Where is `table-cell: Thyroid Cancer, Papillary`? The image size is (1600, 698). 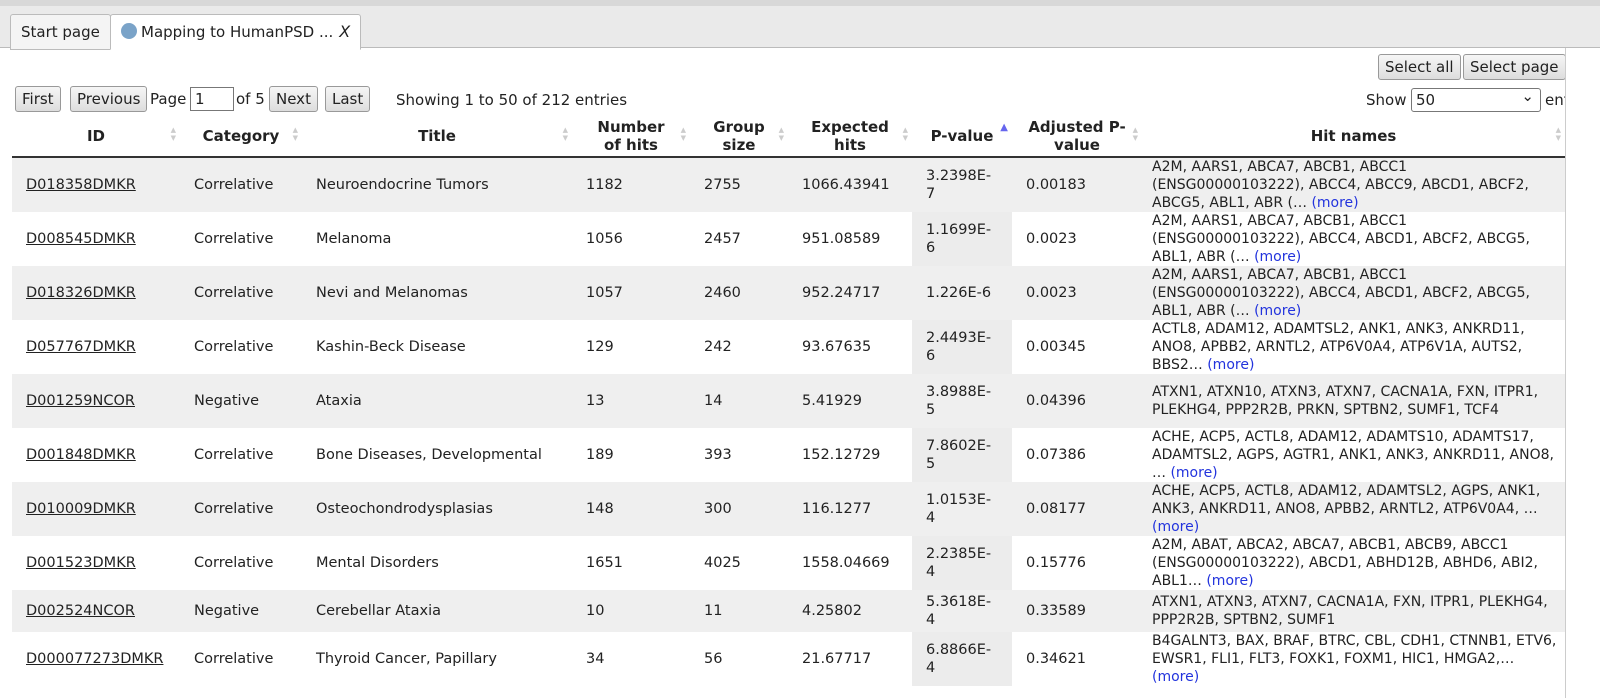
table-cell: Thyroid Cancer, Papillary is located at coordinates (406, 659).